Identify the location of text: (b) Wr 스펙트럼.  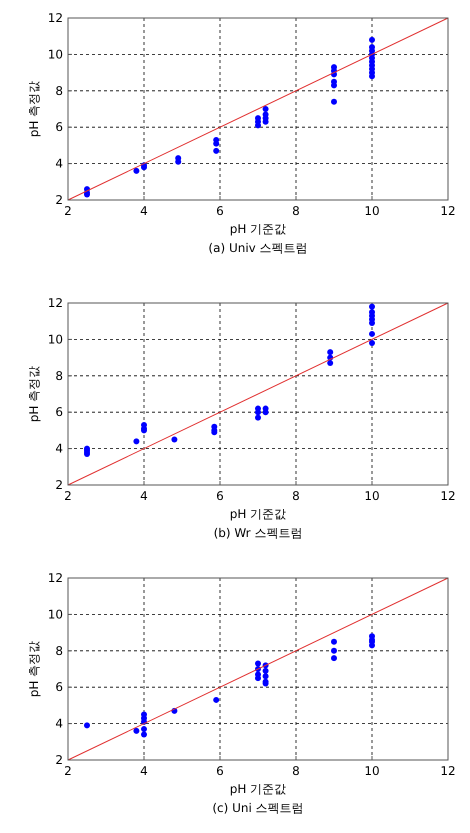
(258, 533).